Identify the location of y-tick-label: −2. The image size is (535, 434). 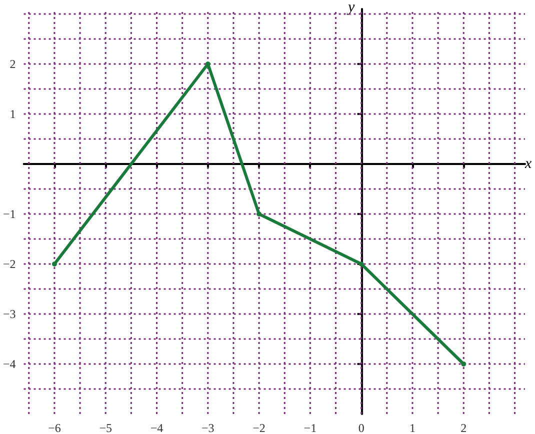
(9, 264).